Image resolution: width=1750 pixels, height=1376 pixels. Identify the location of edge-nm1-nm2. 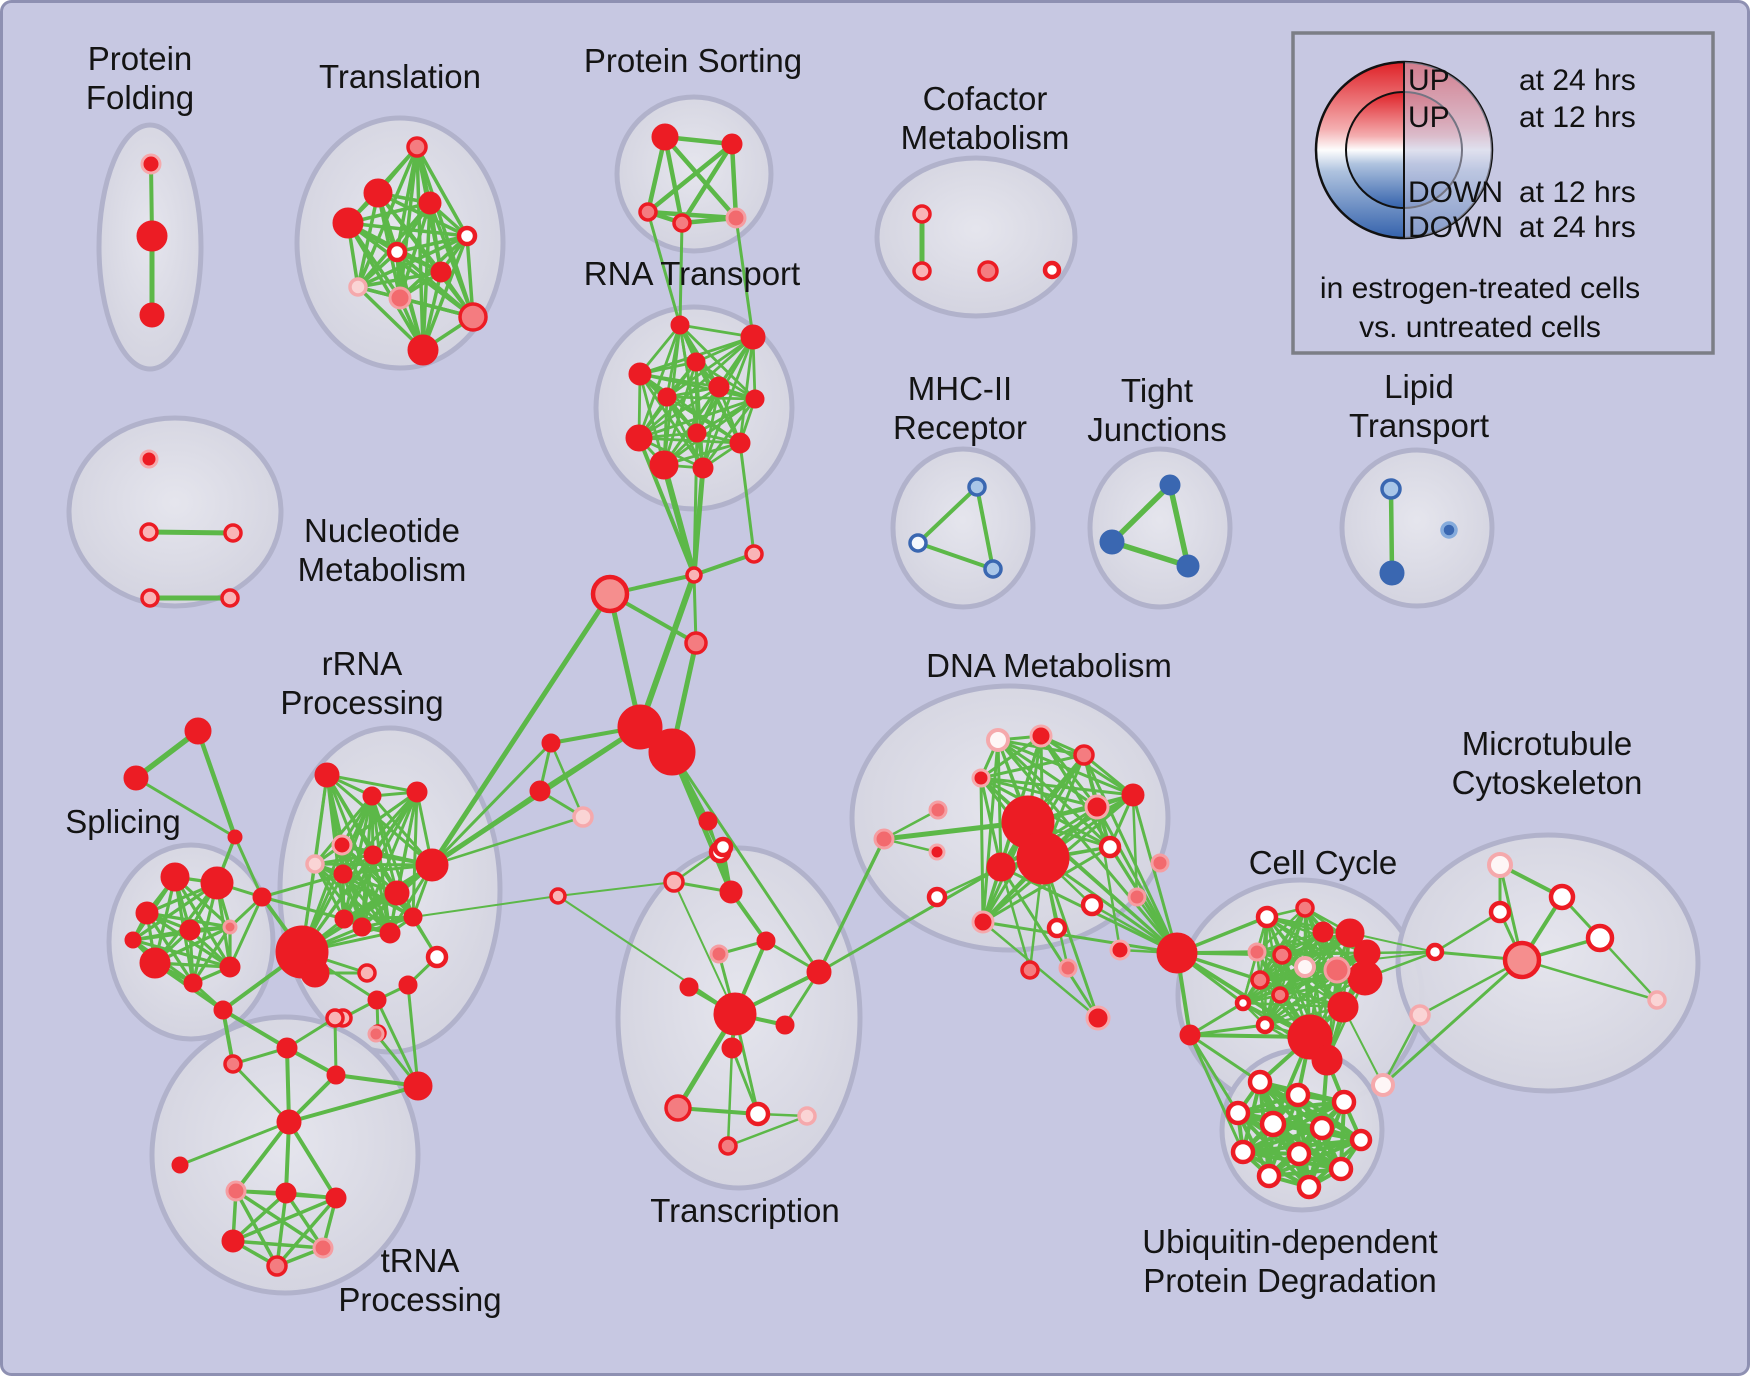
(191, 532).